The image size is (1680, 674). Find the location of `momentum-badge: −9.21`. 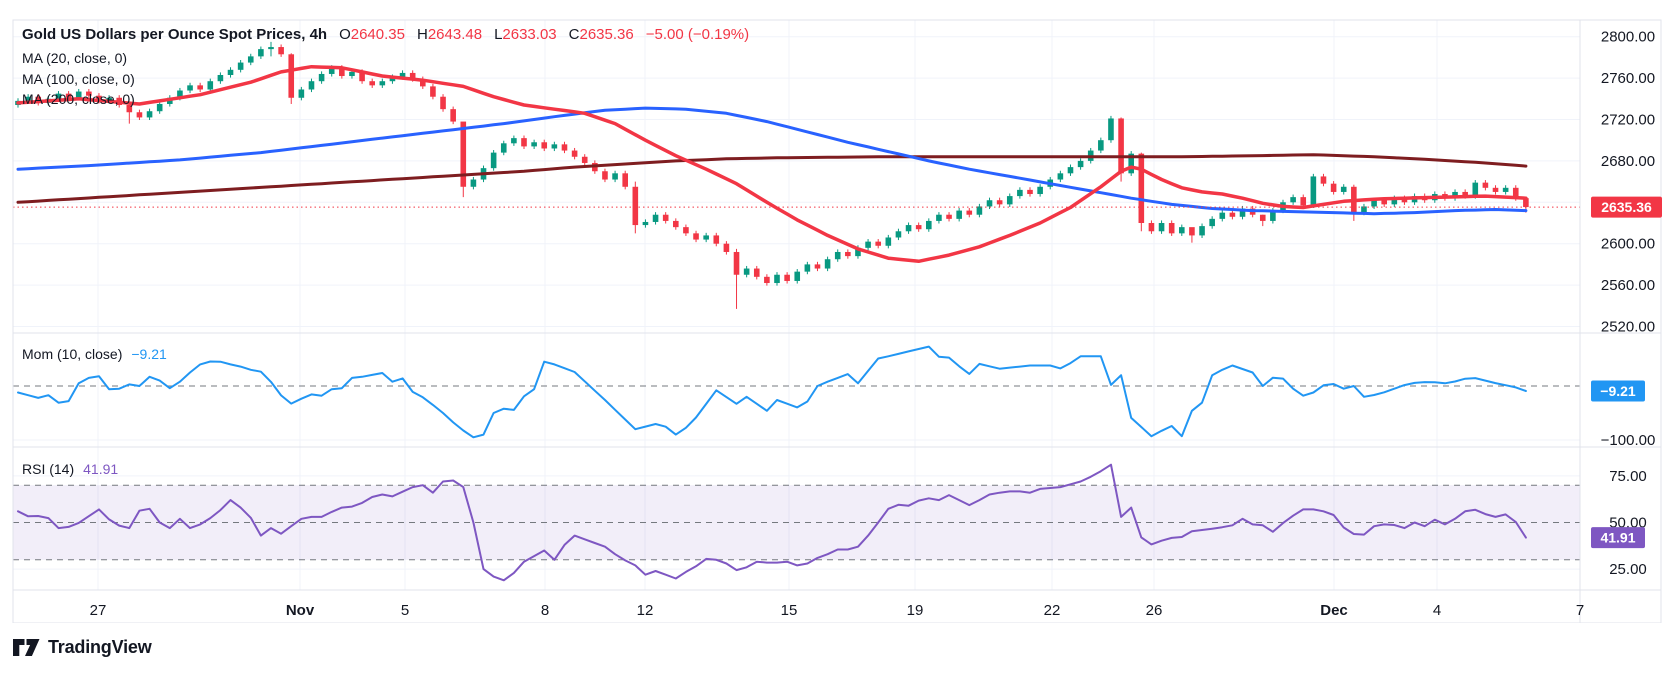

momentum-badge: −9.21 is located at coordinates (1618, 391).